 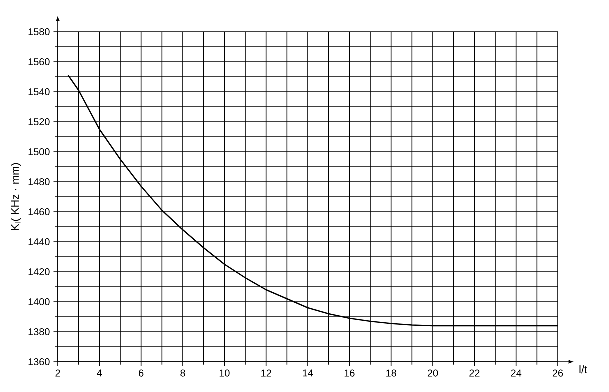 I want to click on y-axis-title: K$_{l}$( KHz · mm), so click(x=16, y=196).